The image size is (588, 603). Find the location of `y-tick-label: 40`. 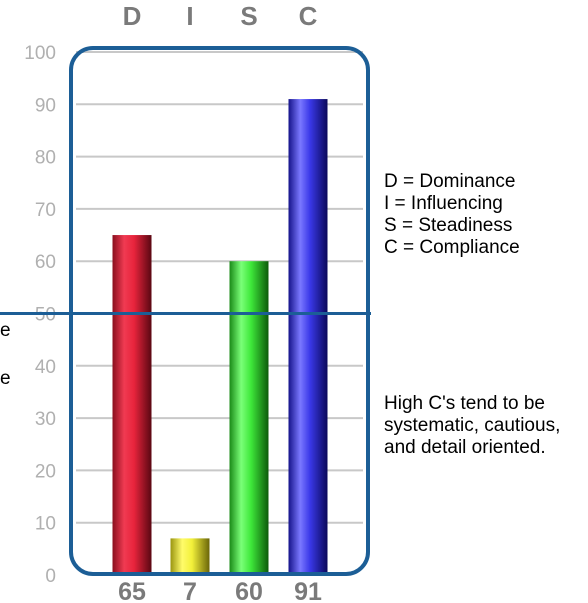

y-tick-label: 40 is located at coordinates (45, 367).